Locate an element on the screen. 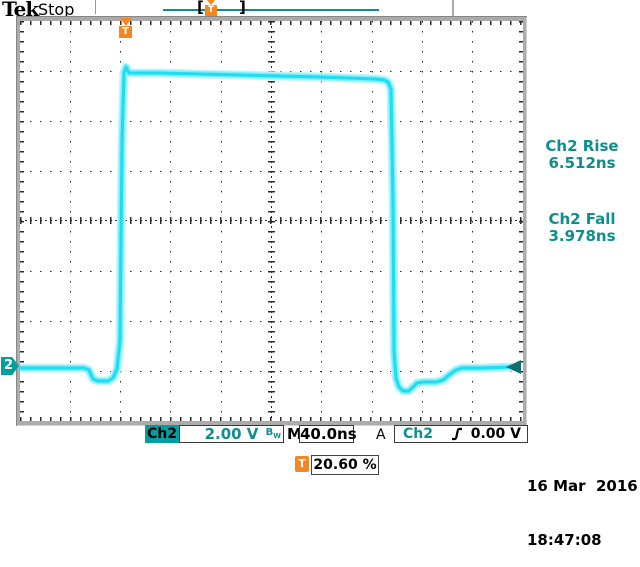  bottom-edge-ticks is located at coordinates (271, 419).